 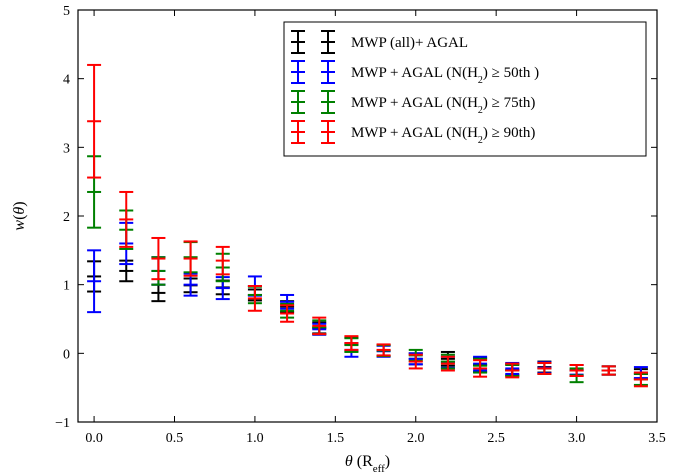 I want to click on legend-label: MWP + AGAL (N(H2) ≥ 50th ), so click(x=445, y=75).